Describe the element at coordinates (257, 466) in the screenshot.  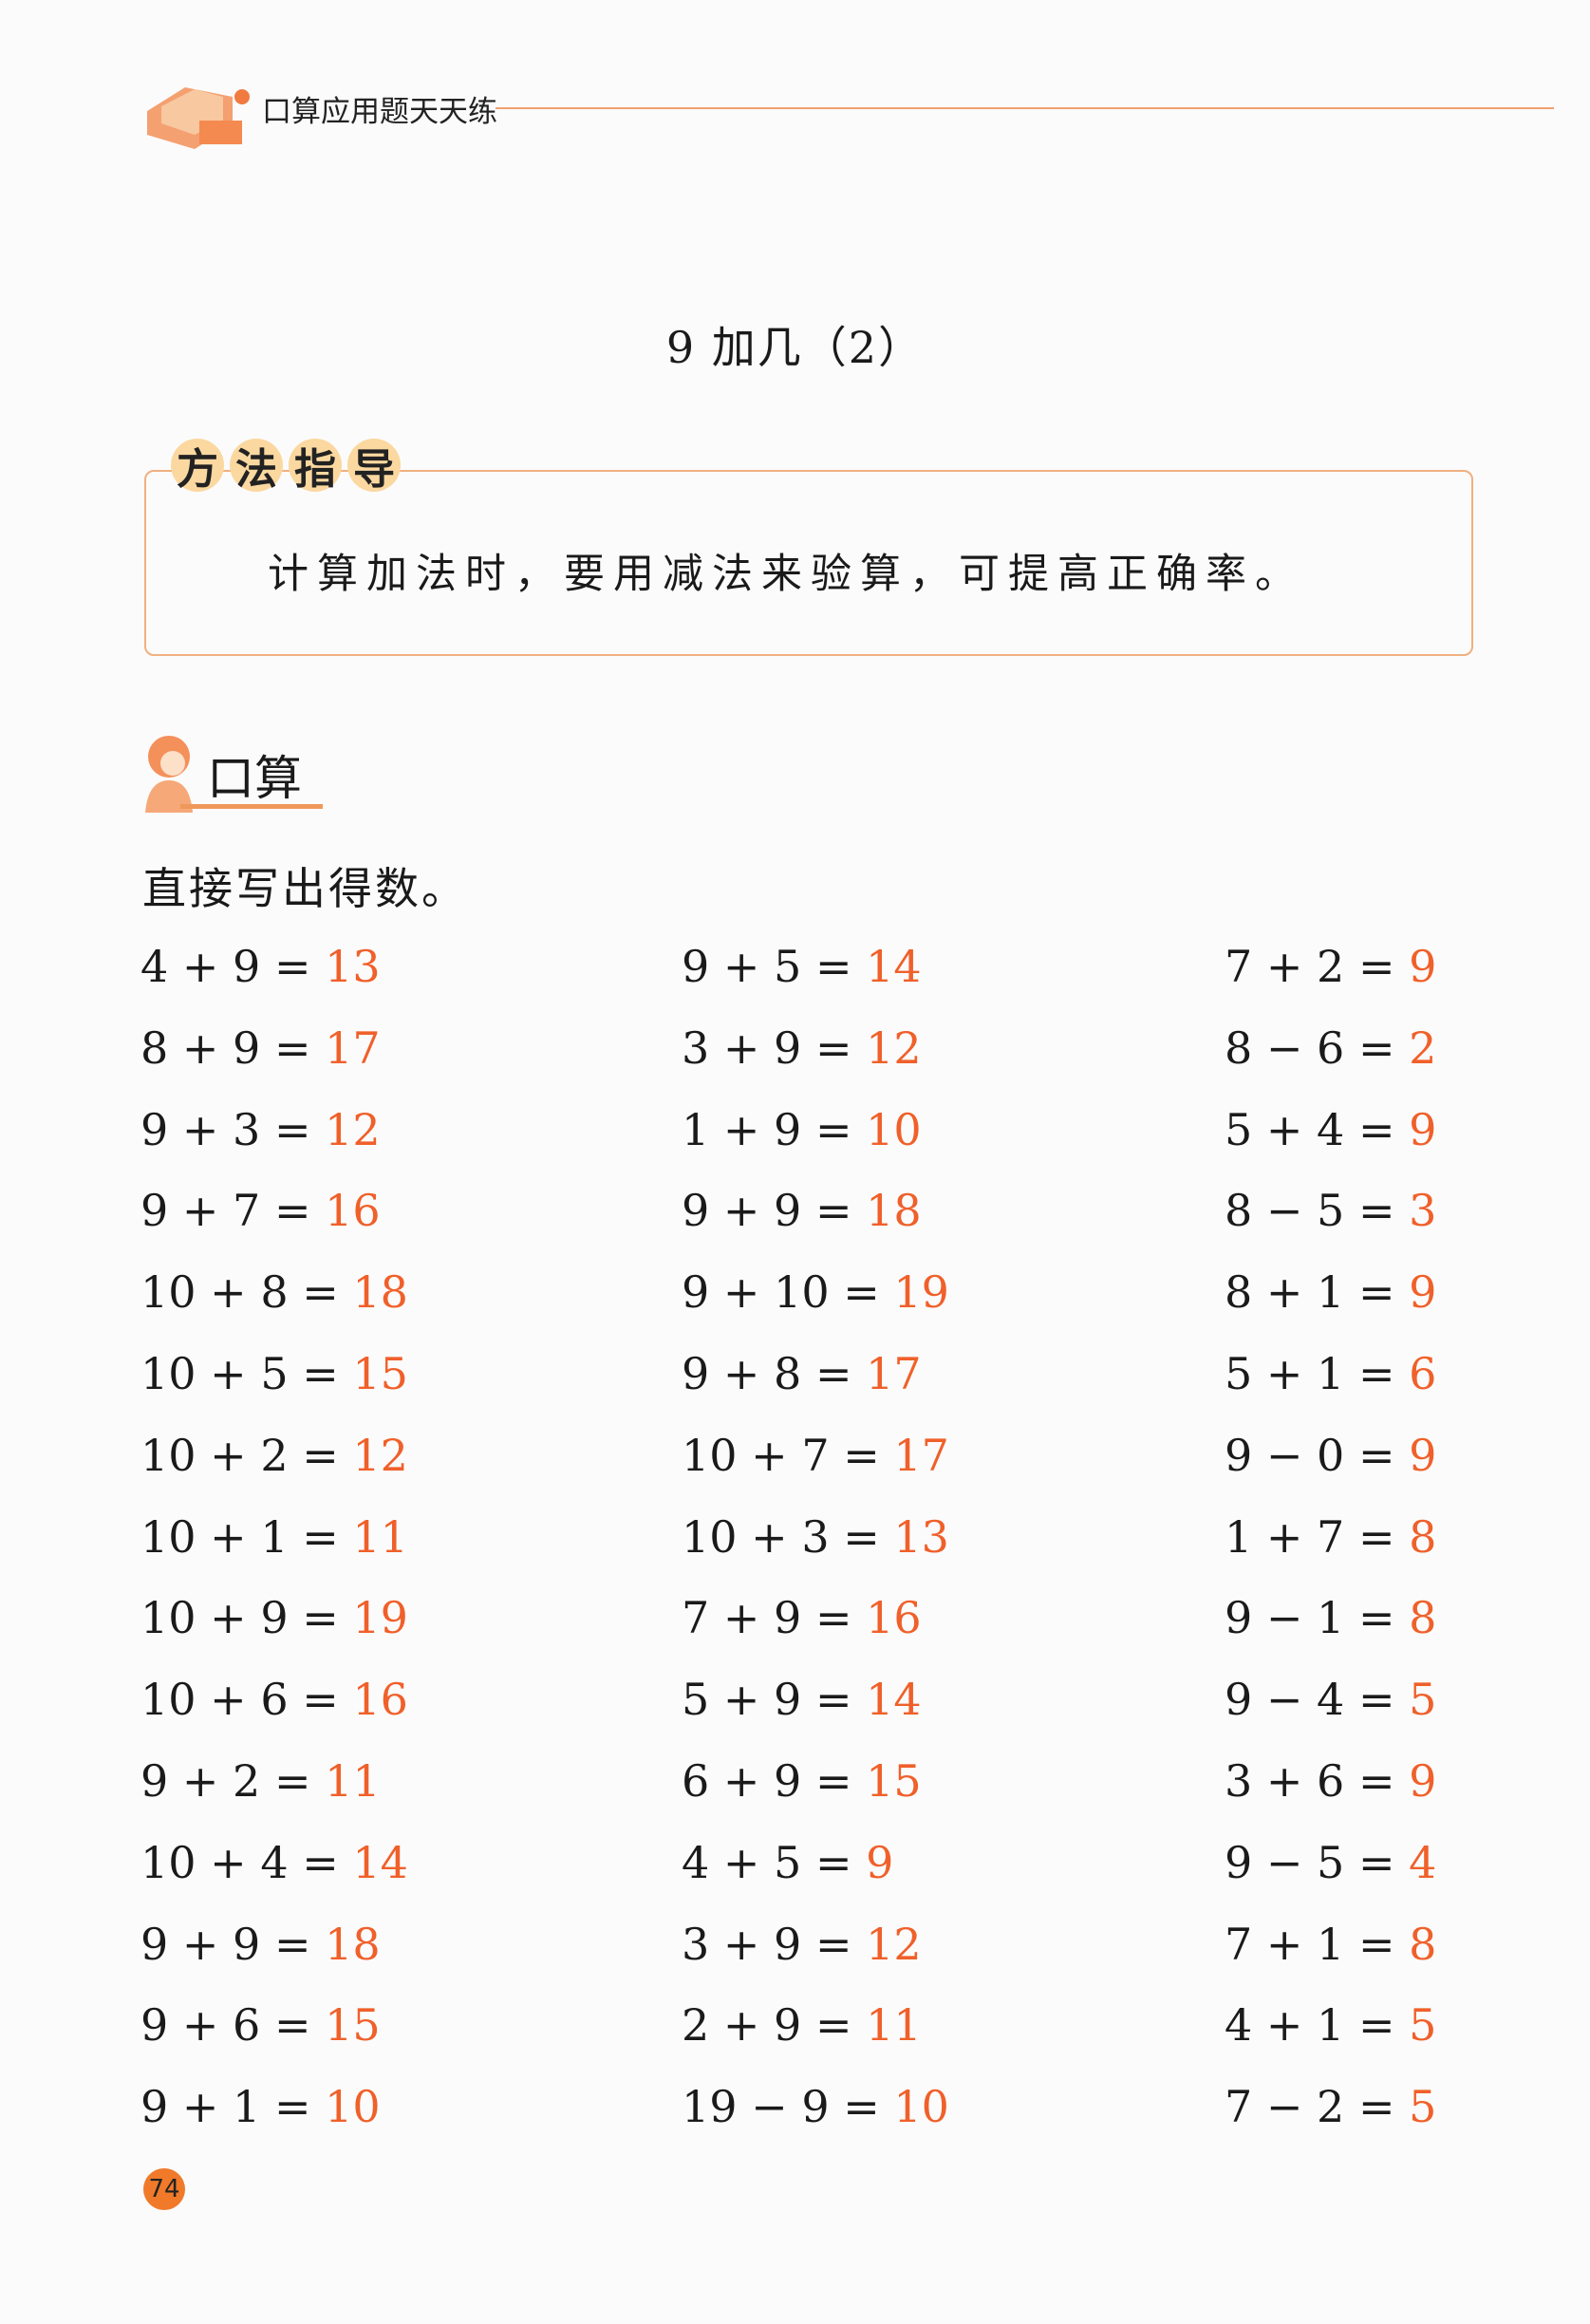
I see `method-label-char: 法` at that location.